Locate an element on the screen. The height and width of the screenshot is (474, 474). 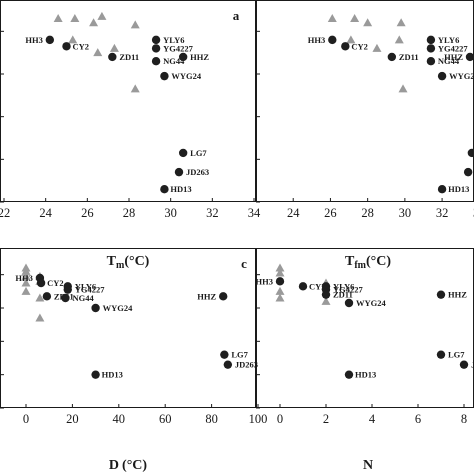
x-tick-label: 22 is located at coordinates (5, 213).